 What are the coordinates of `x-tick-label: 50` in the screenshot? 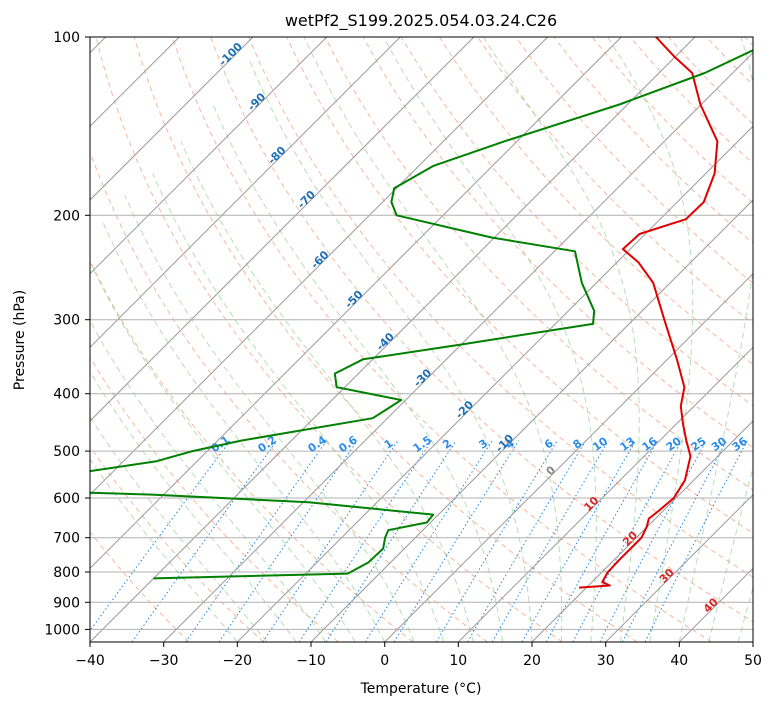 It's located at (753, 661).